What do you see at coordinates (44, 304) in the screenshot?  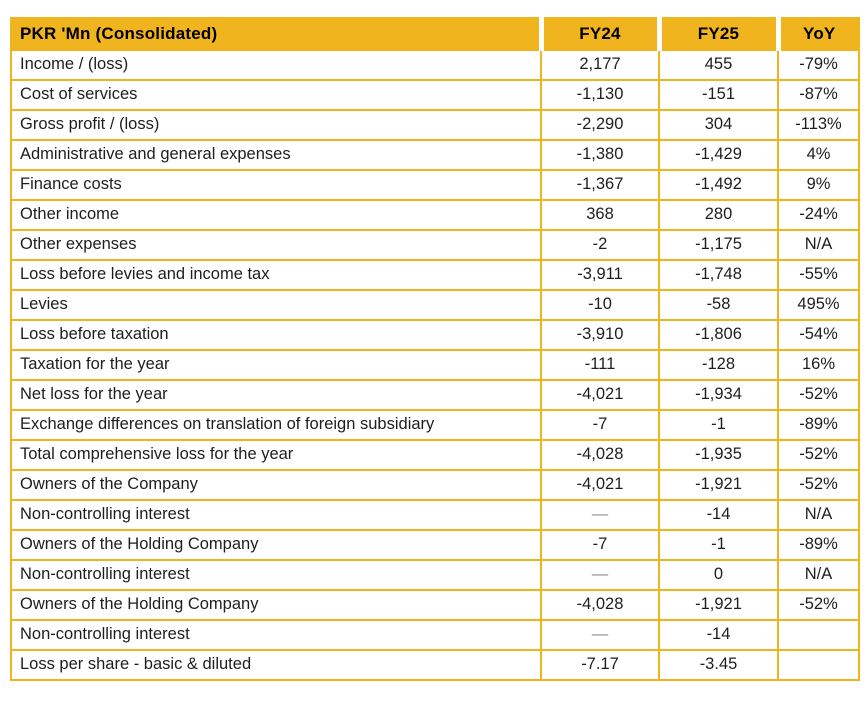 I see `row-label-text: Levies` at bounding box center [44, 304].